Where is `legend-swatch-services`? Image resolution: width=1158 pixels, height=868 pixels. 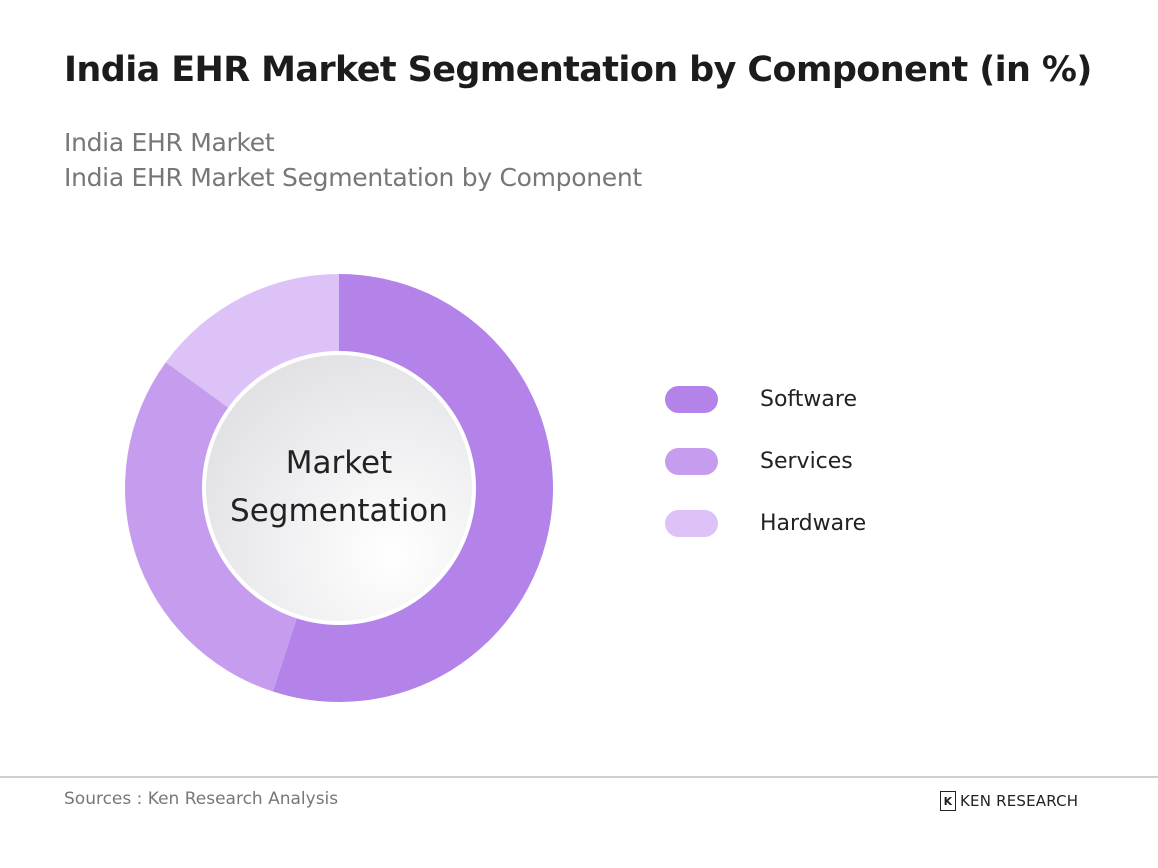
legend-swatch-services is located at coordinates (691, 461).